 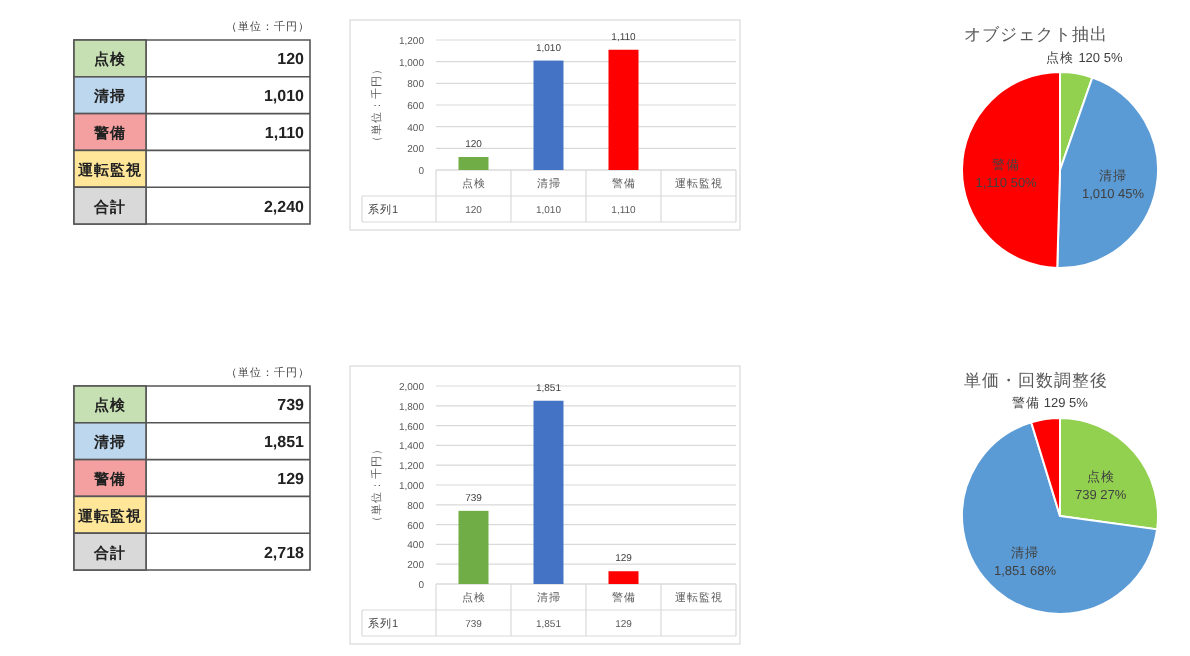 I want to click on chart-title: オブジェクト抽出, so click(x=1036, y=34).